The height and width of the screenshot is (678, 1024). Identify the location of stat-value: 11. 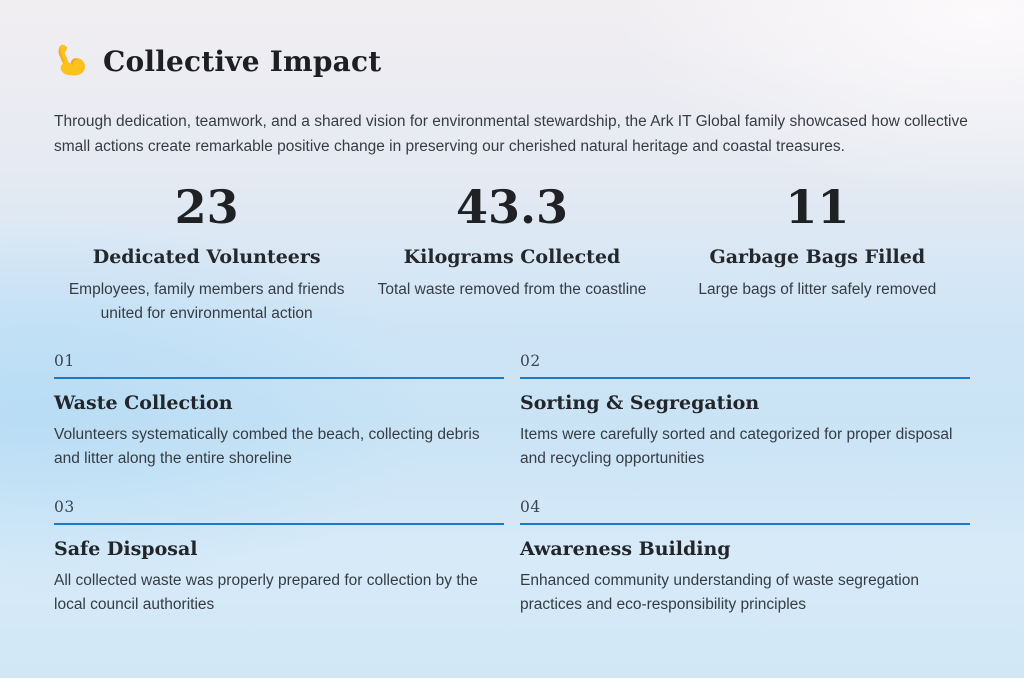
(817, 207).